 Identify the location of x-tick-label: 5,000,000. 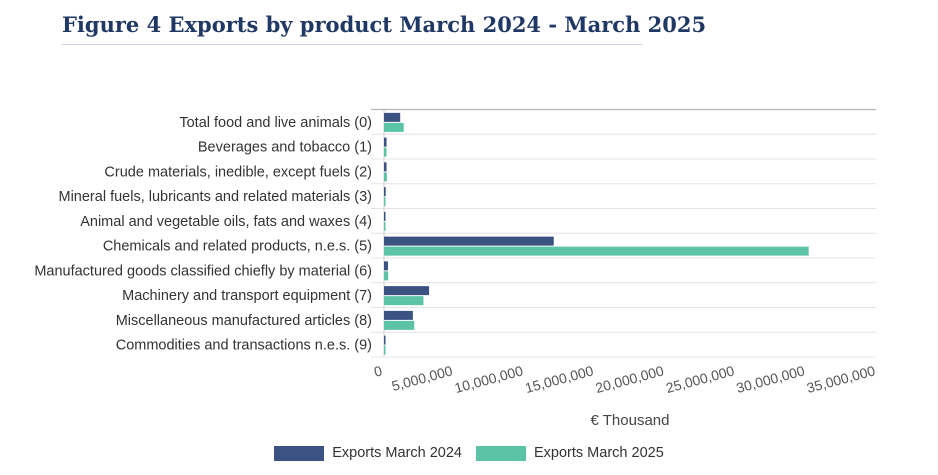
(422, 378).